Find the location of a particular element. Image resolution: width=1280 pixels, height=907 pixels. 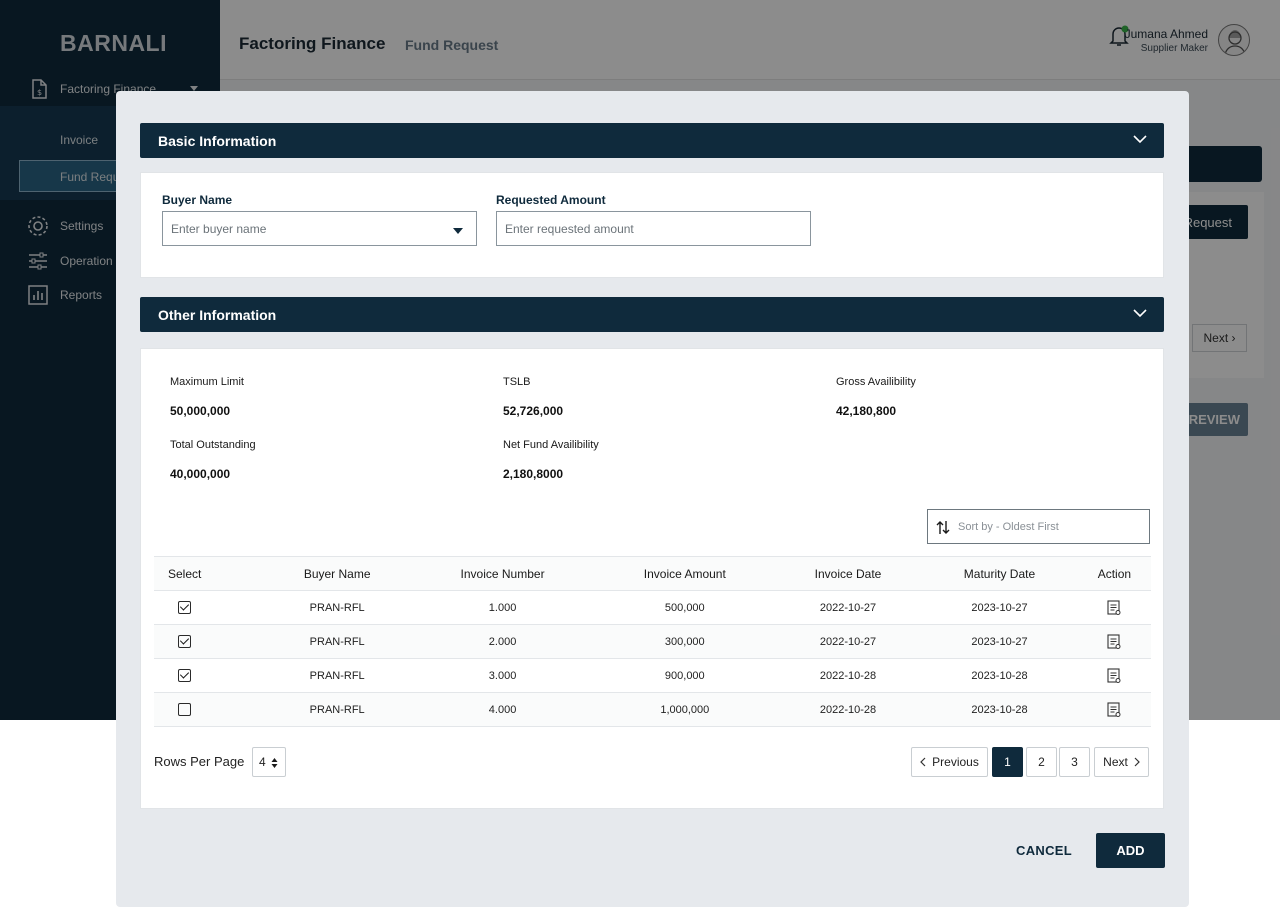

requested-amount-placeholder: Enter requested amount is located at coordinates (569, 228).